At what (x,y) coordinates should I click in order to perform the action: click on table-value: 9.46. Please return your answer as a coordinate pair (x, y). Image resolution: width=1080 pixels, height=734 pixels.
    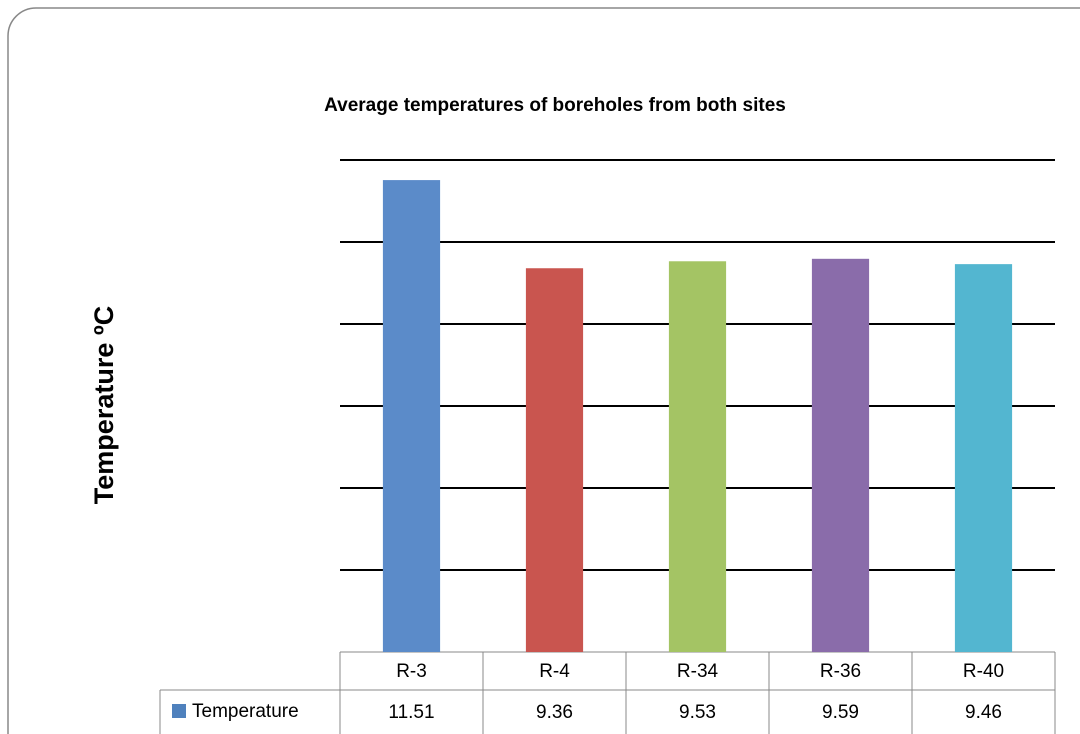
    Looking at the image, I should click on (983, 712).